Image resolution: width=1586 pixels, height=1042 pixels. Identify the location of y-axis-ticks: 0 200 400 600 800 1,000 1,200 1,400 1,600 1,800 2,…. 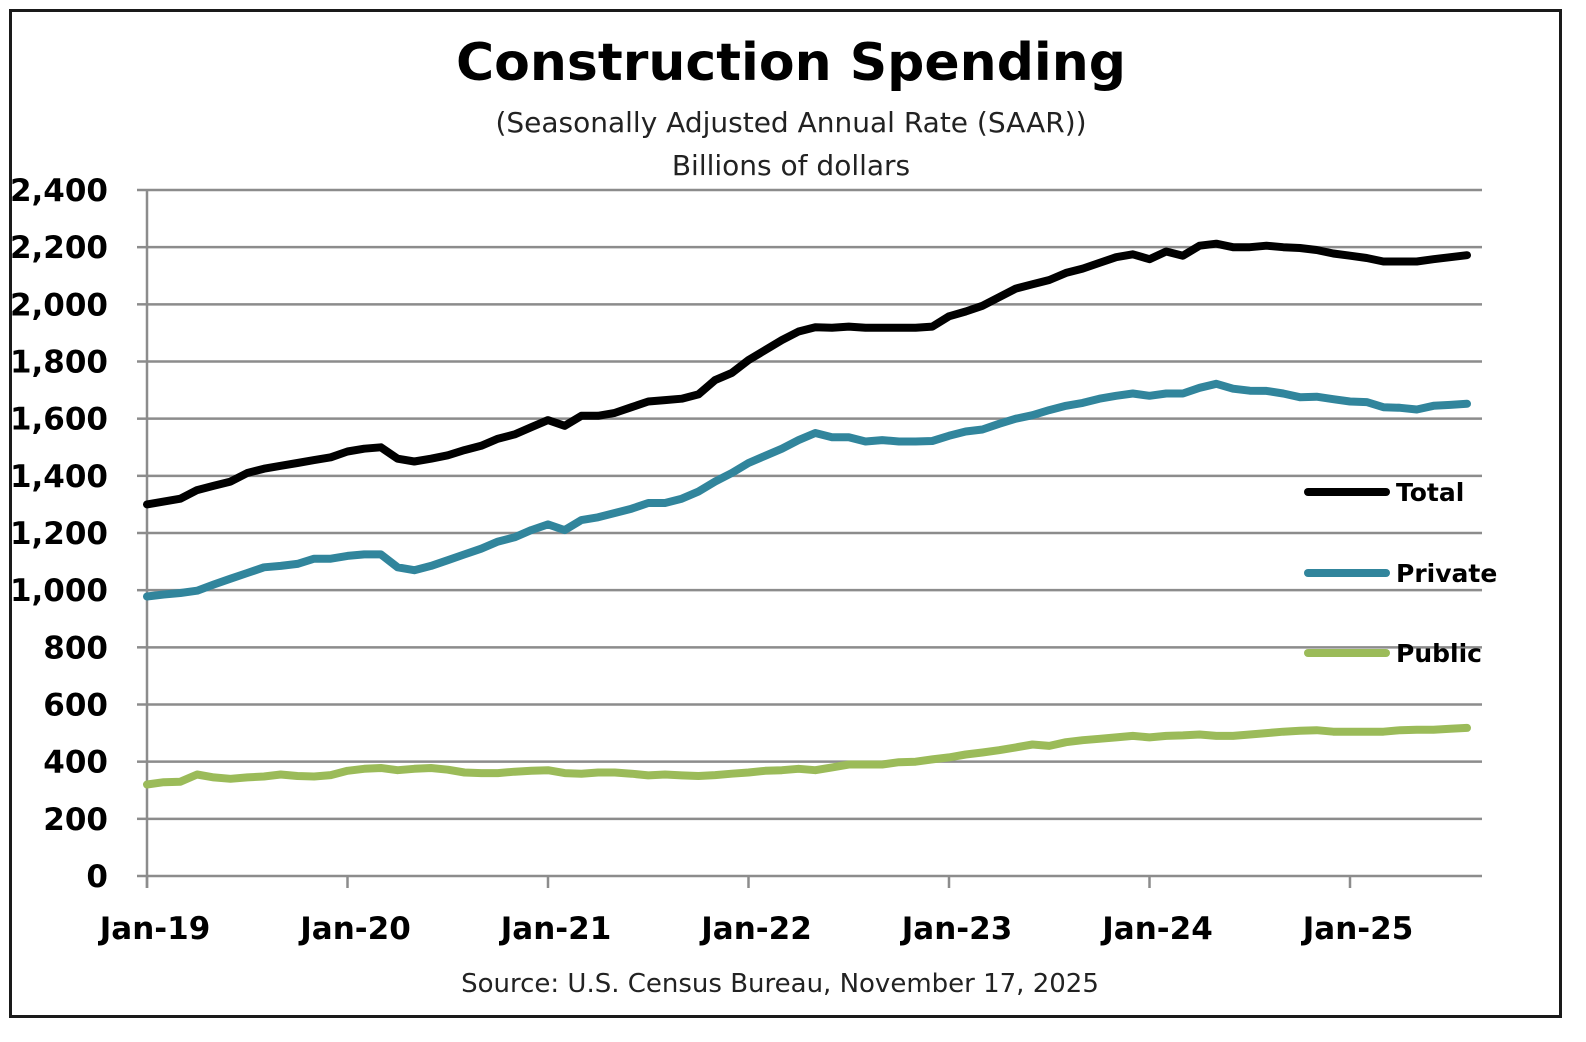
(78, 534).